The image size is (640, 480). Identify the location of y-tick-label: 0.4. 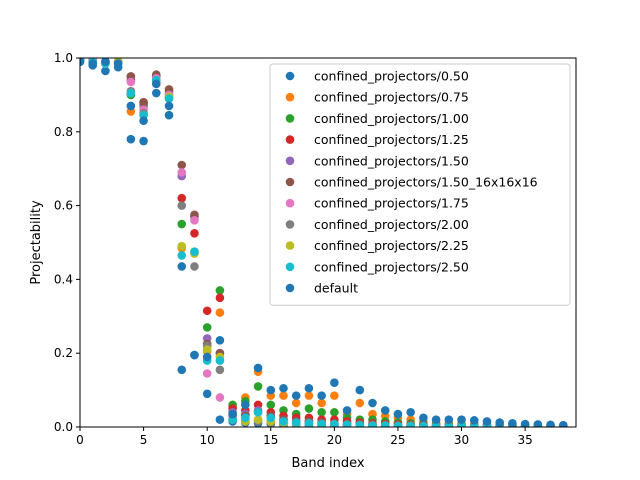
(63, 279).